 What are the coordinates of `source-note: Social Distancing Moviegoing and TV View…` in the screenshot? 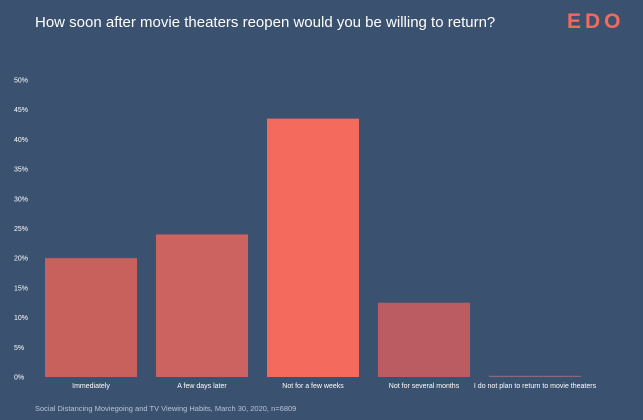 It's located at (166, 408).